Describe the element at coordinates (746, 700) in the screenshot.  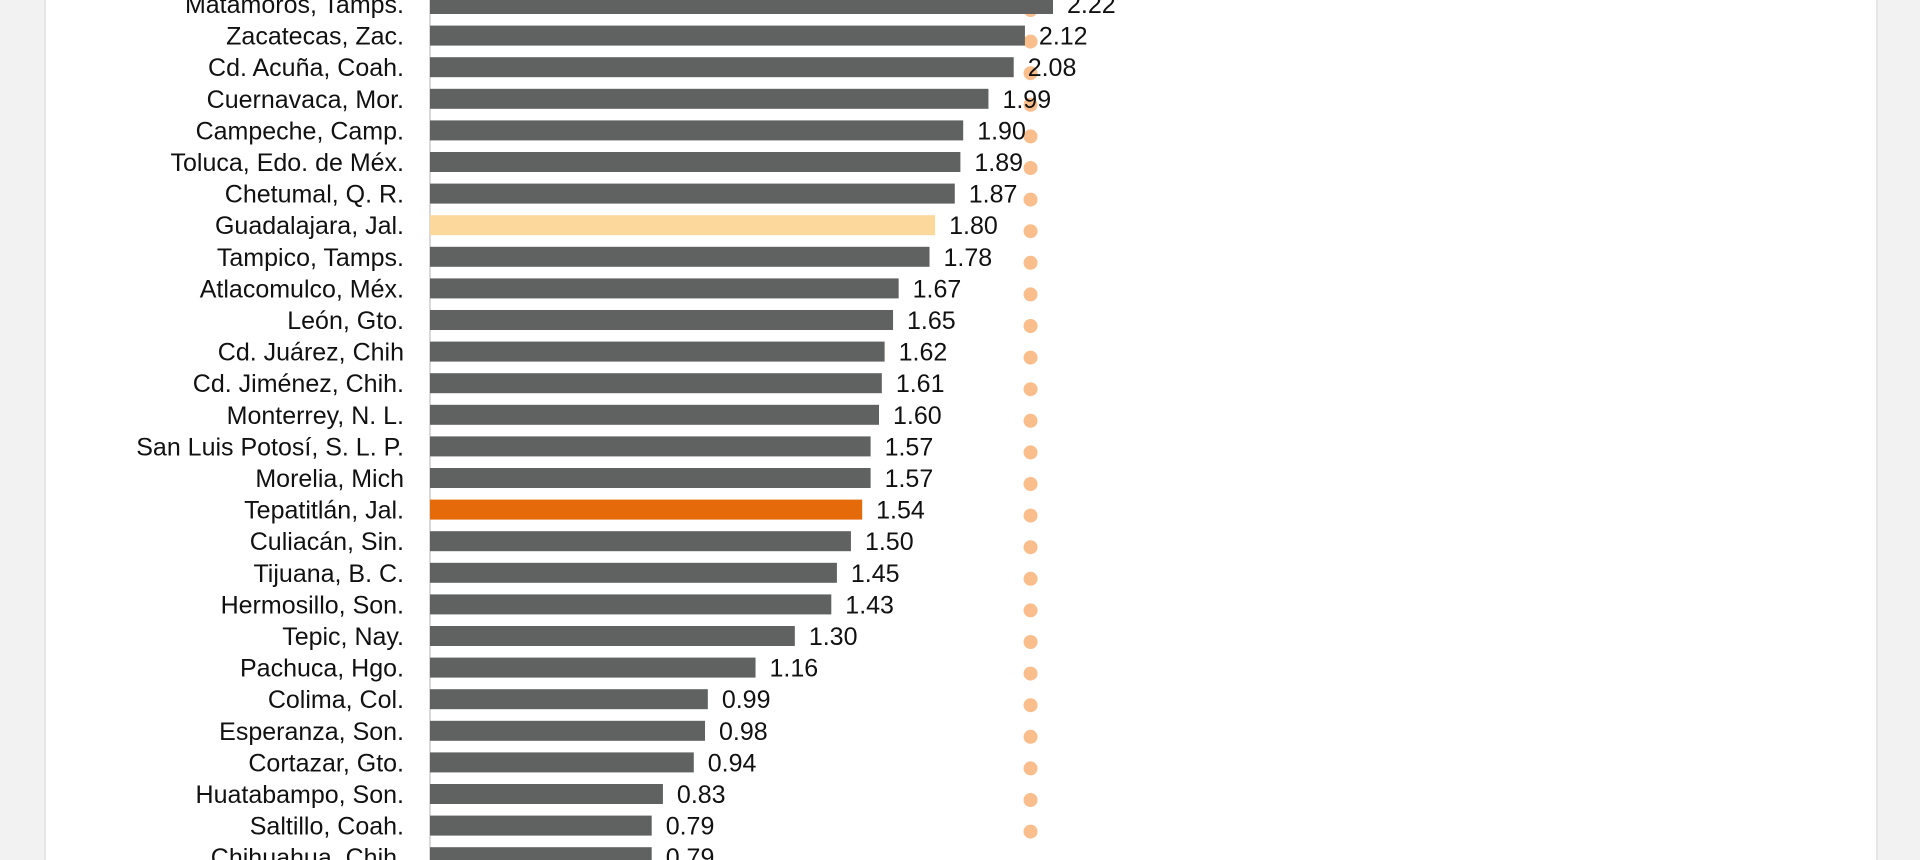
I see `value-label: 0.99` at that location.